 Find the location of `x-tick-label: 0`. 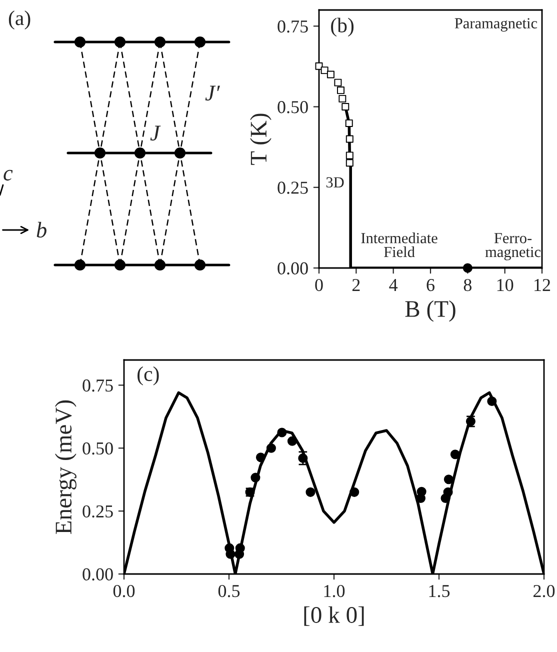

x-tick-label: 0 is located at coordinates (319, 285).